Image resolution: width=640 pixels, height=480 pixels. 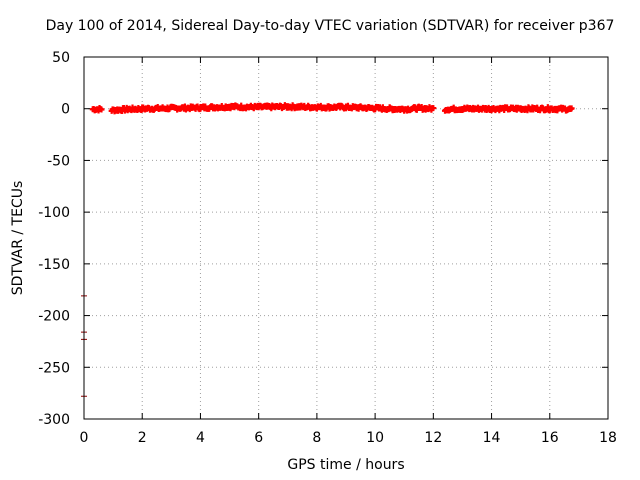 I want to click on x-tick-label: 12, so click(x=433, y=438).